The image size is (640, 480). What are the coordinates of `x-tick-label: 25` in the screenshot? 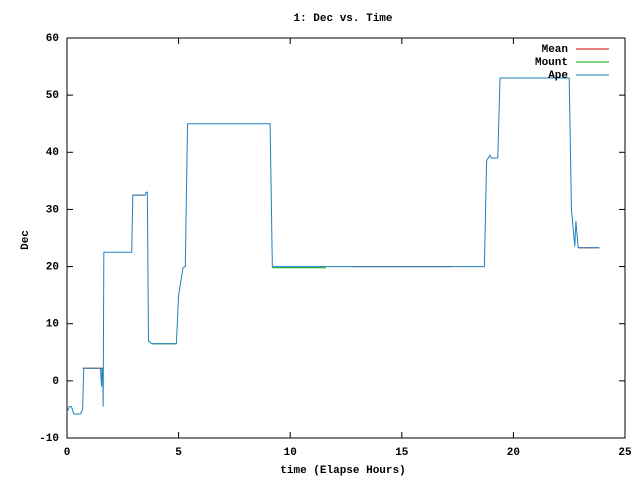 It's located at (625, 453).